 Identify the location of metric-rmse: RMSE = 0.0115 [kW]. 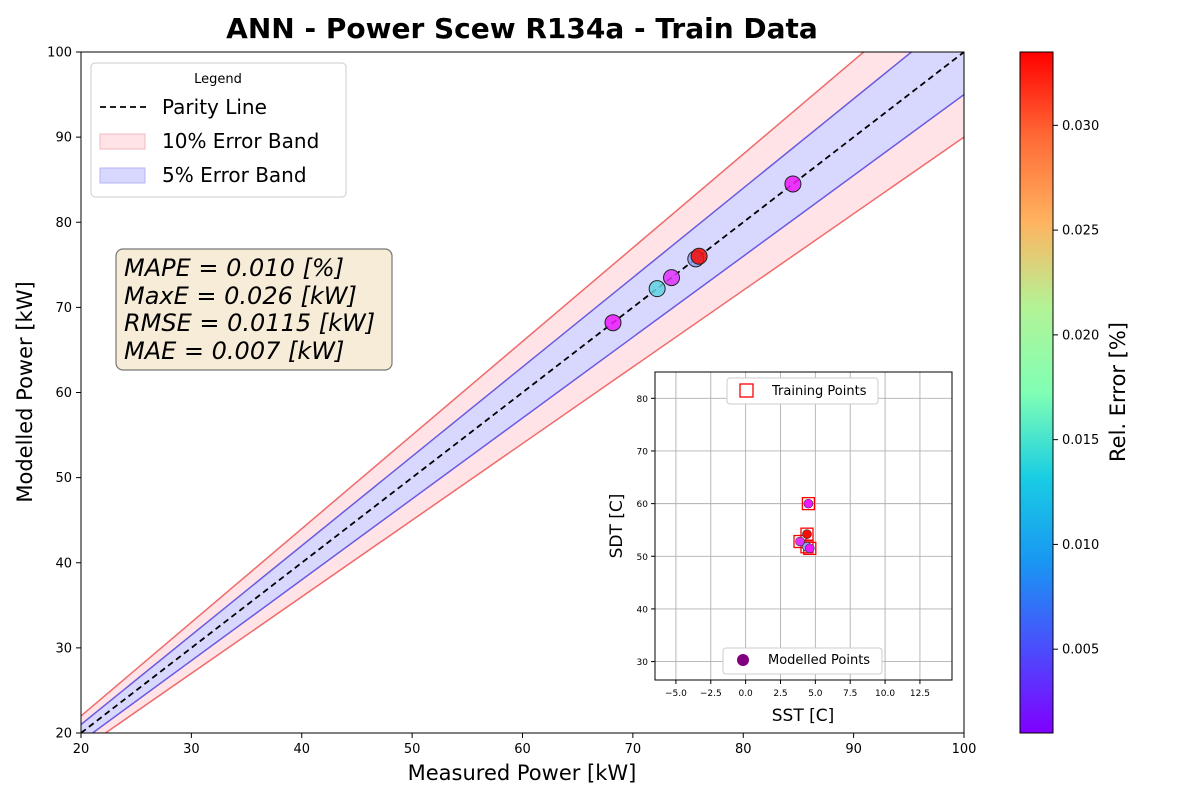
(249, 323).